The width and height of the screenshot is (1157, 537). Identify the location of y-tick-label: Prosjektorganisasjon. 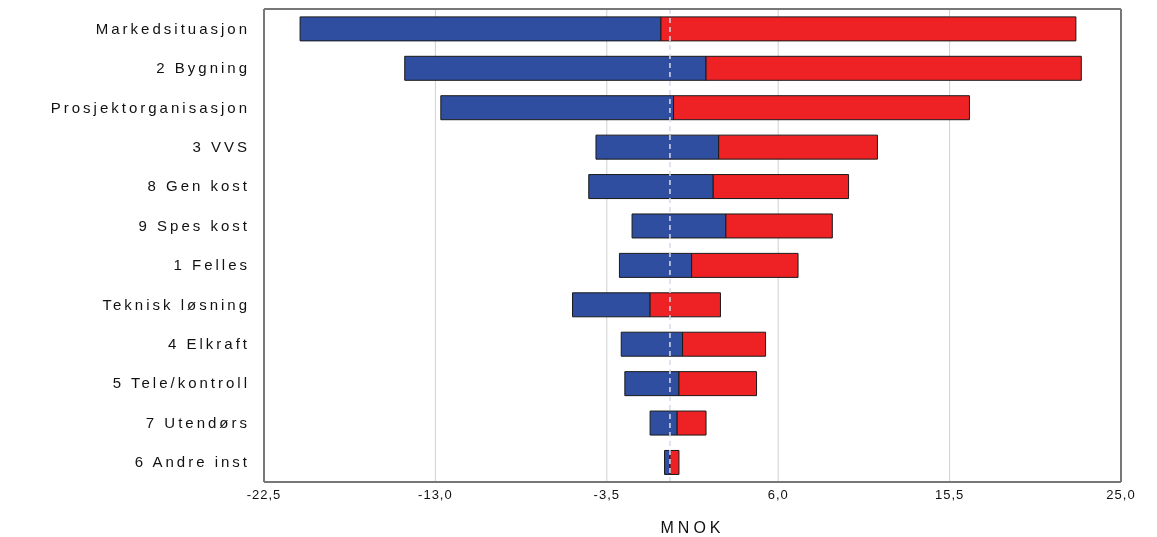
(150, 107).